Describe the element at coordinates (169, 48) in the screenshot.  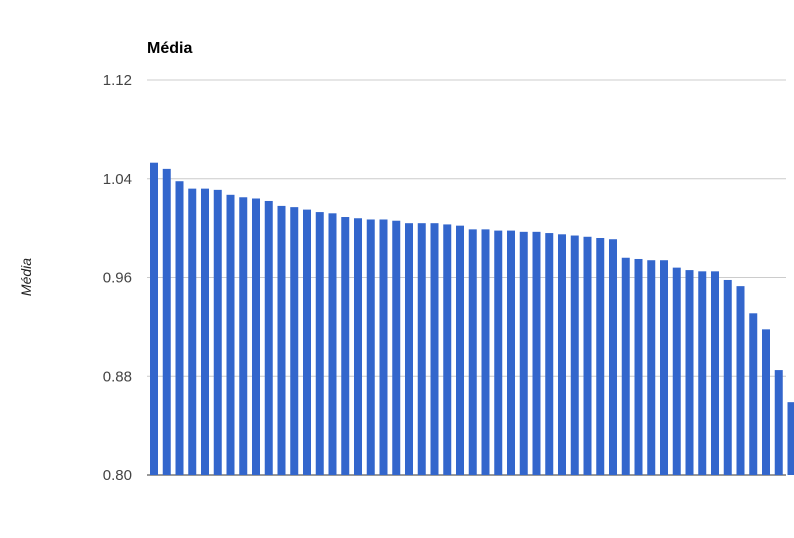
I see `chart-title: Média` at that location.